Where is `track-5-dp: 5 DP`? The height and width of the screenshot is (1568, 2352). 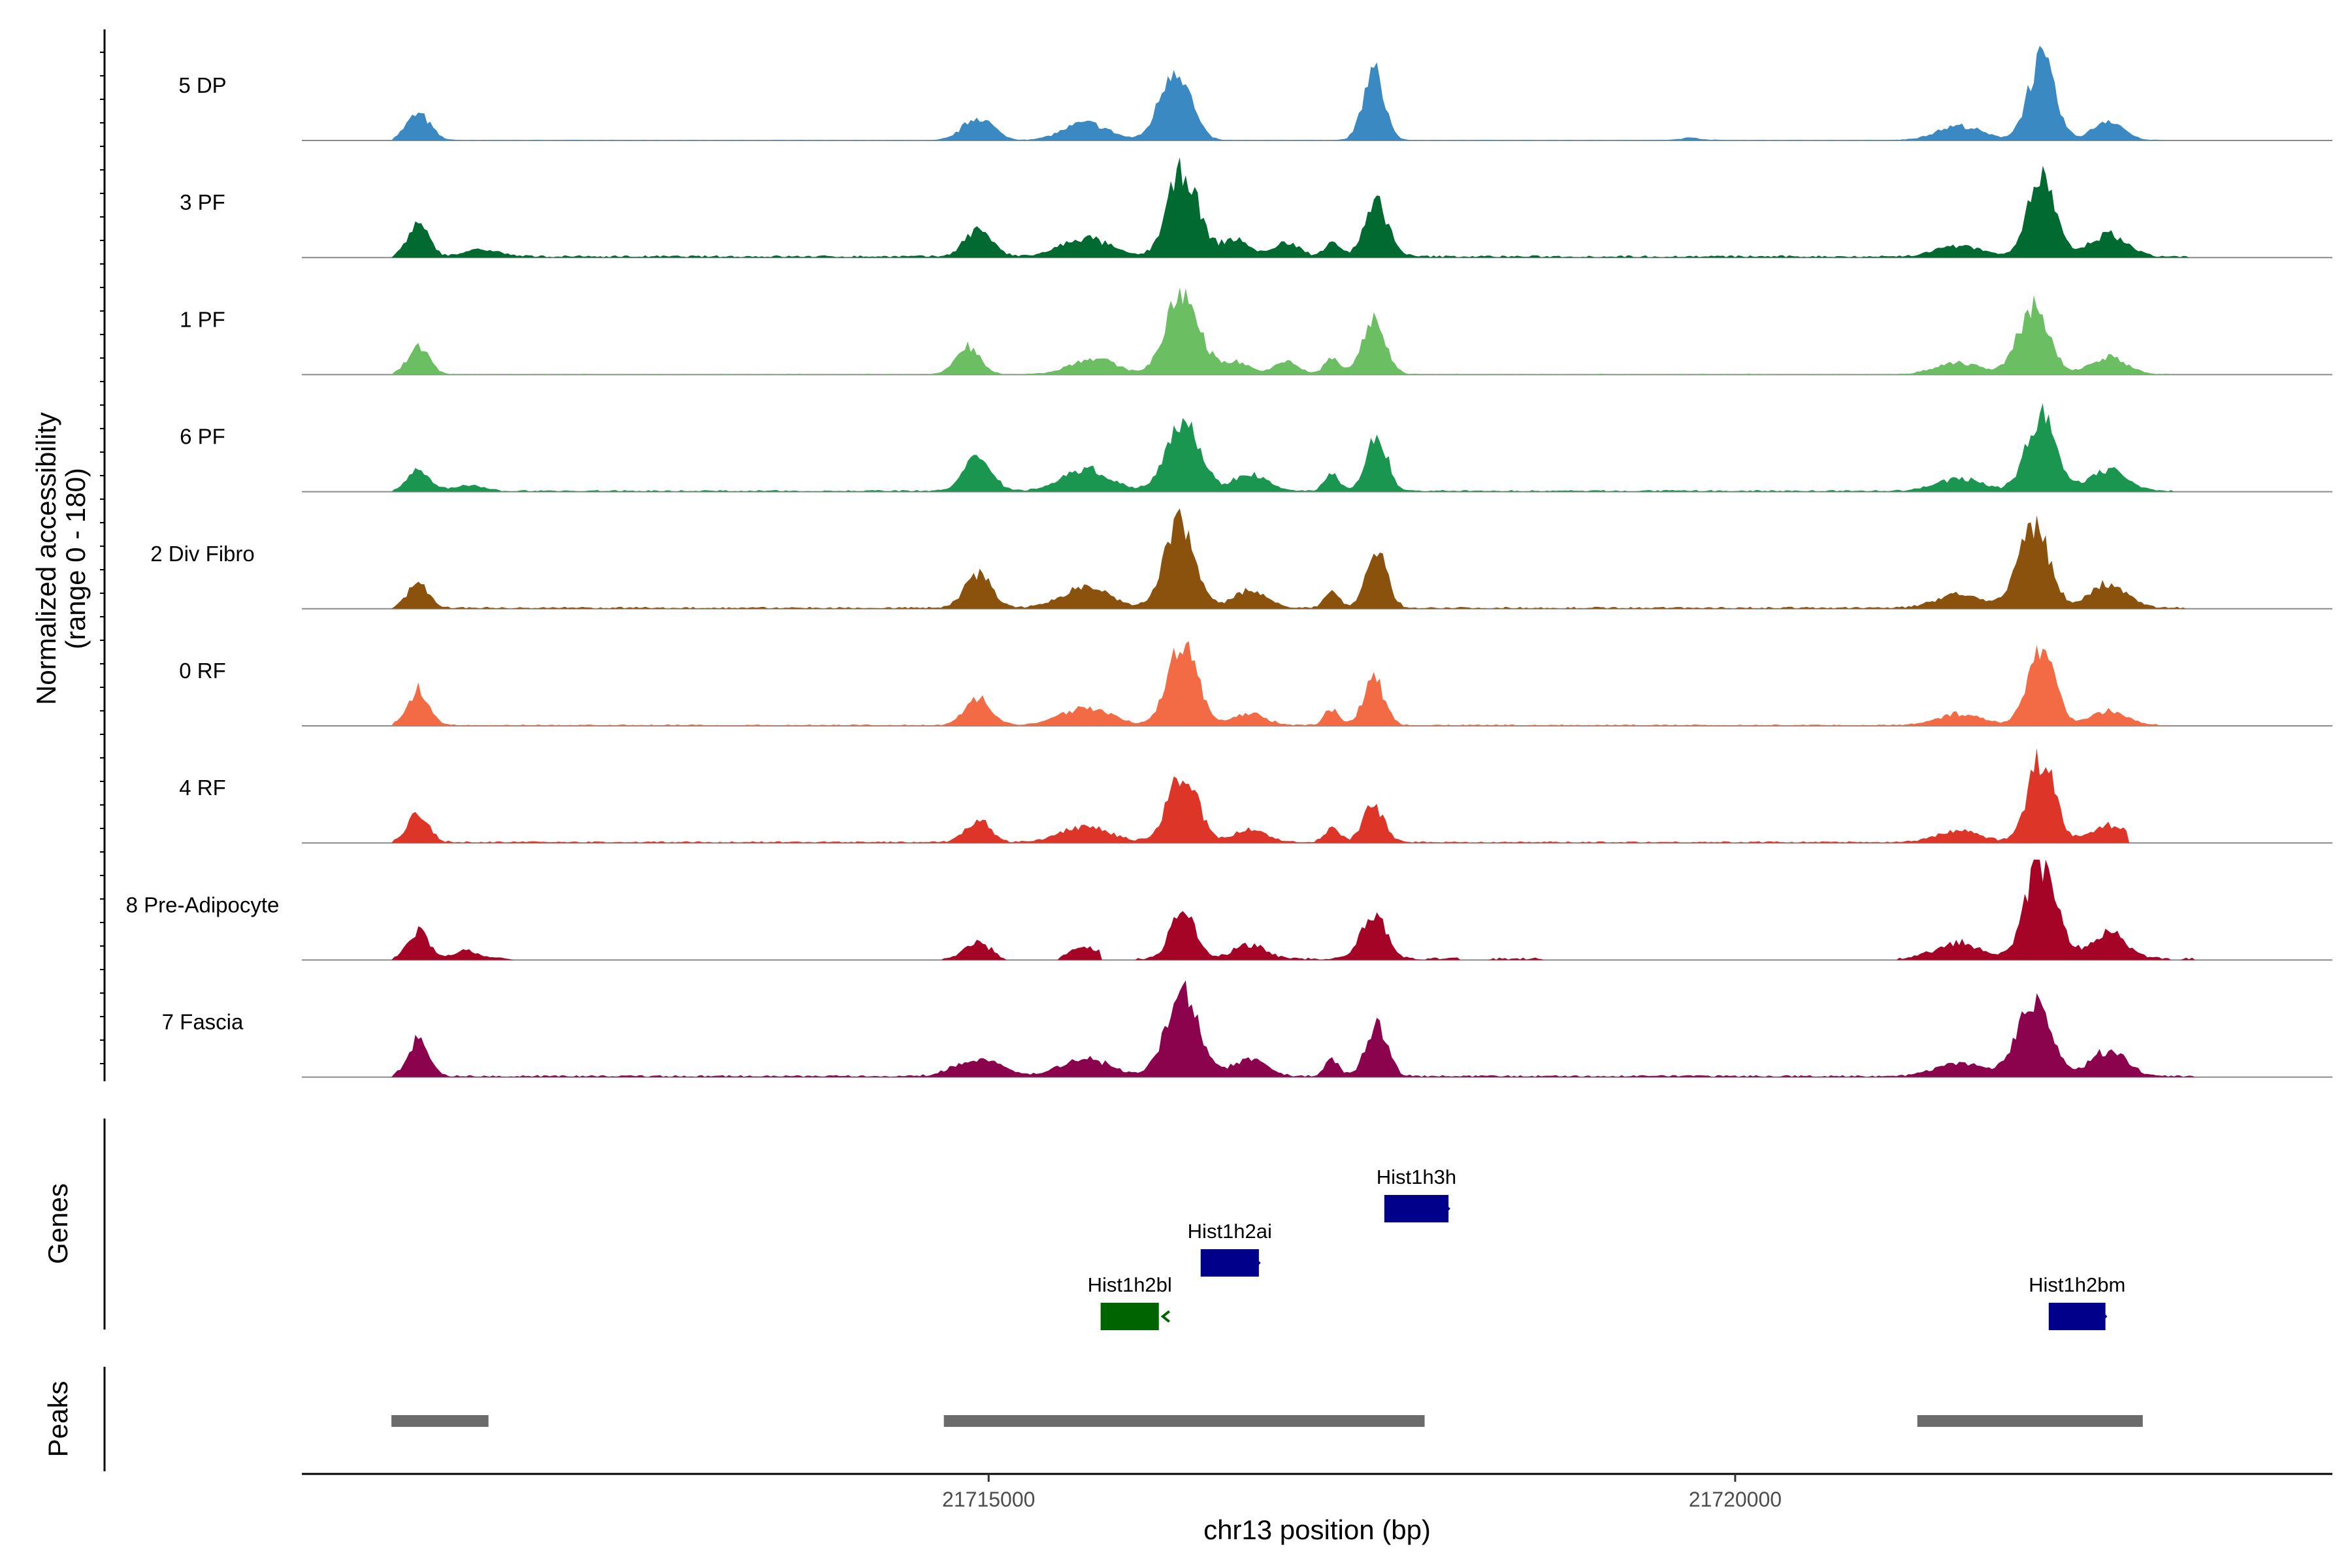 track-5-dp: 5 DP is located at coordinates (1255, 93).